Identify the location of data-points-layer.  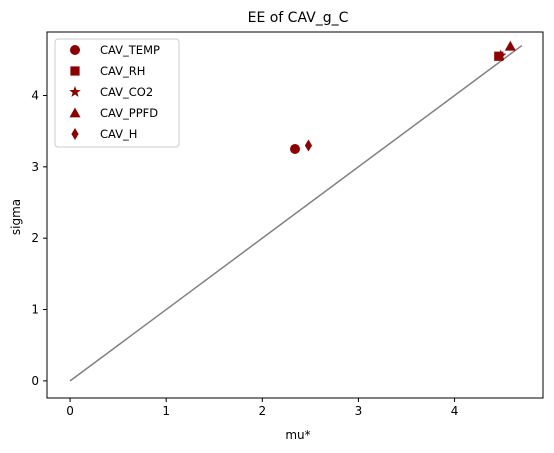
(403, 97).